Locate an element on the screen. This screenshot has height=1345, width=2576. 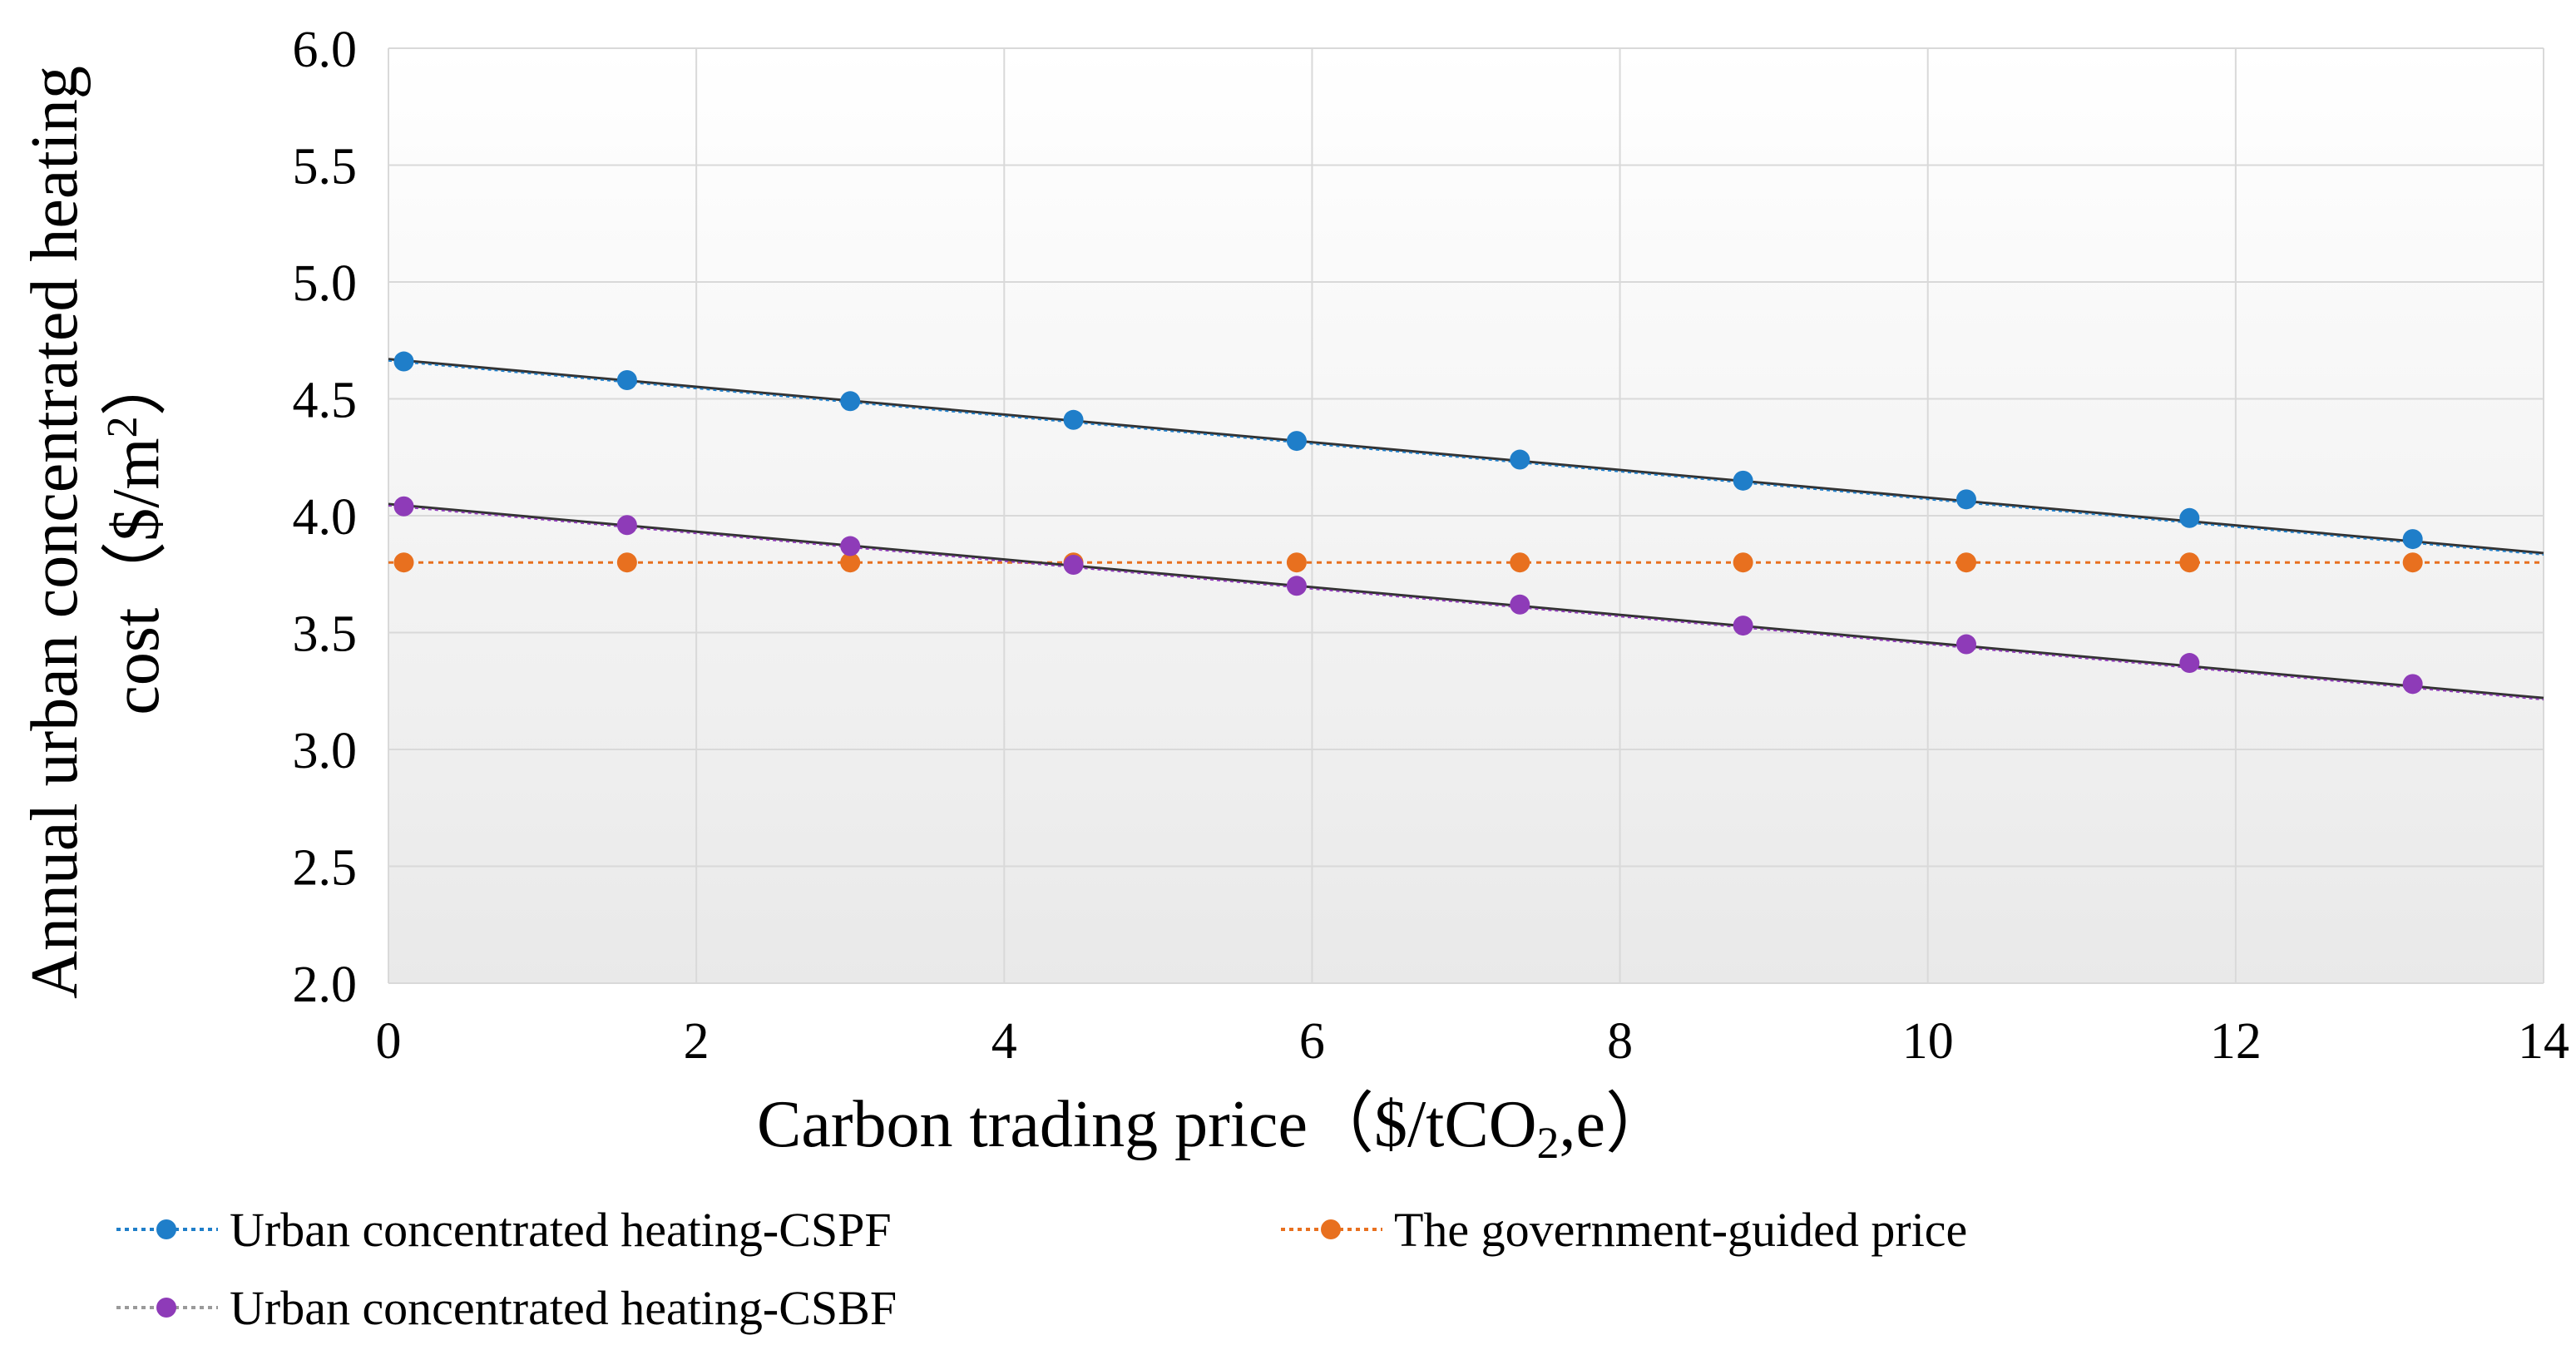
y-tick-label: 2.5 is located at coordinates (325, 868).